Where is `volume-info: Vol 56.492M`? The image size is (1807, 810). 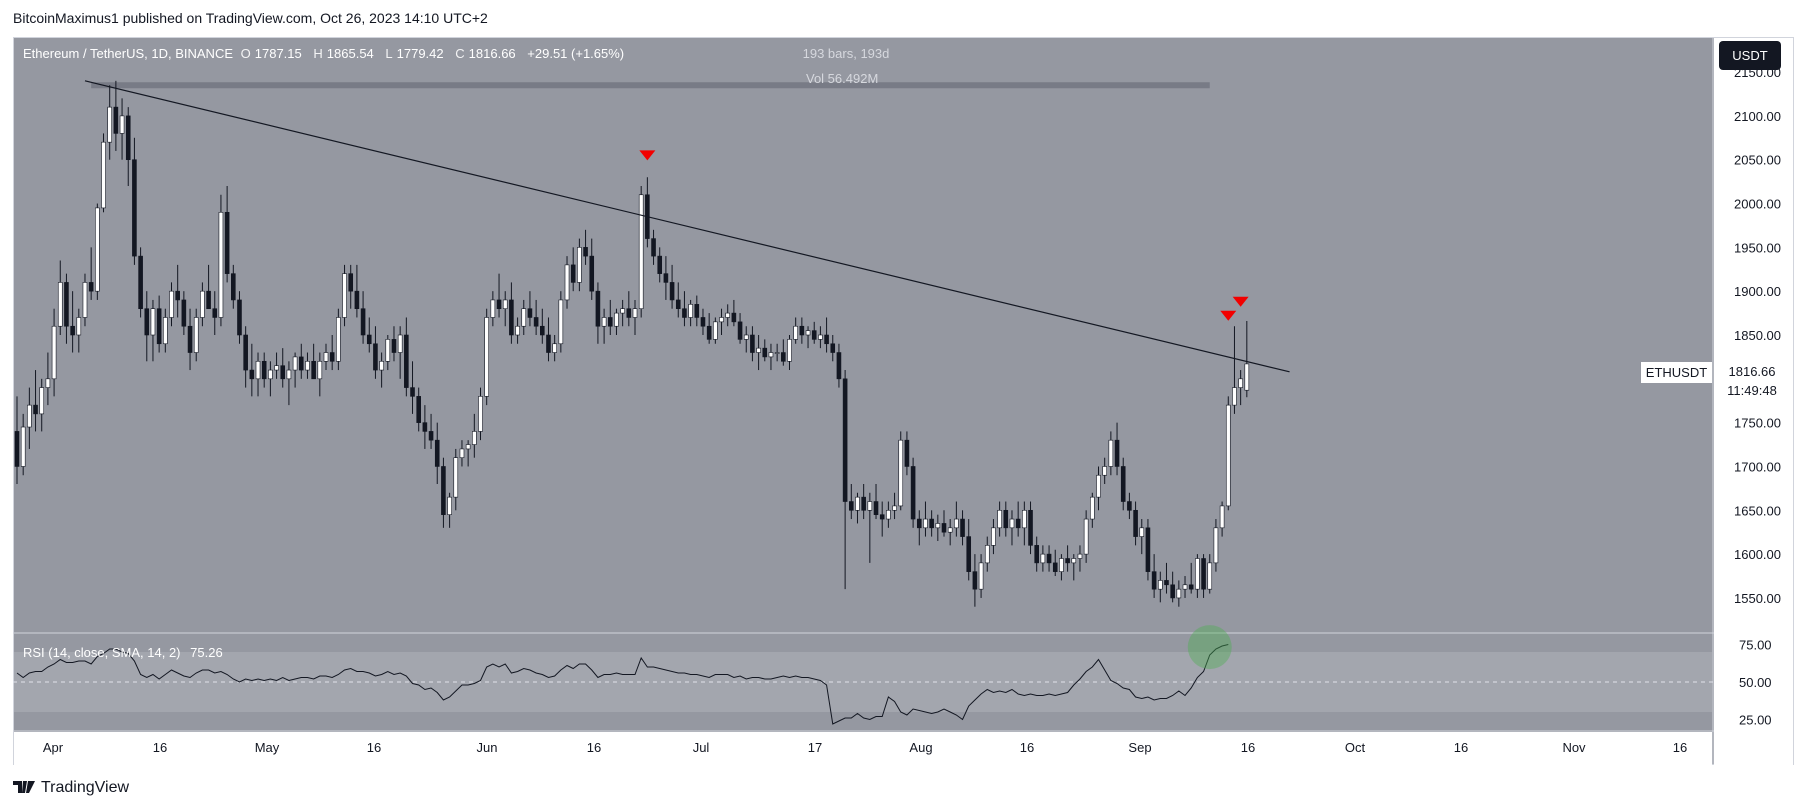 volume-info: Vol 56.492M is located at coordinates (842, 78).